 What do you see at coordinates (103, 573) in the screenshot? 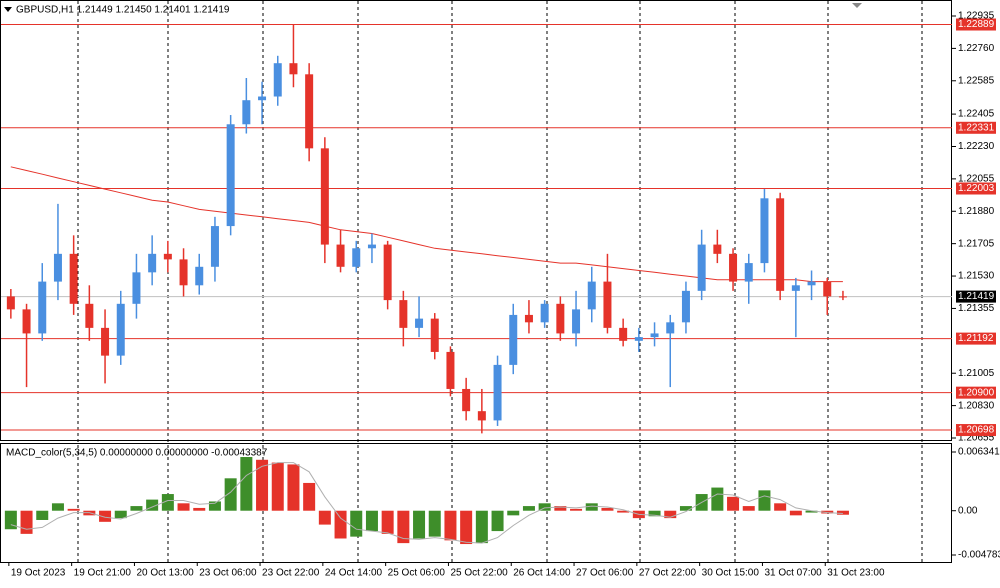
I see `x-tick-label: 19 Oct 21:00` at bounding box center [103, 573].